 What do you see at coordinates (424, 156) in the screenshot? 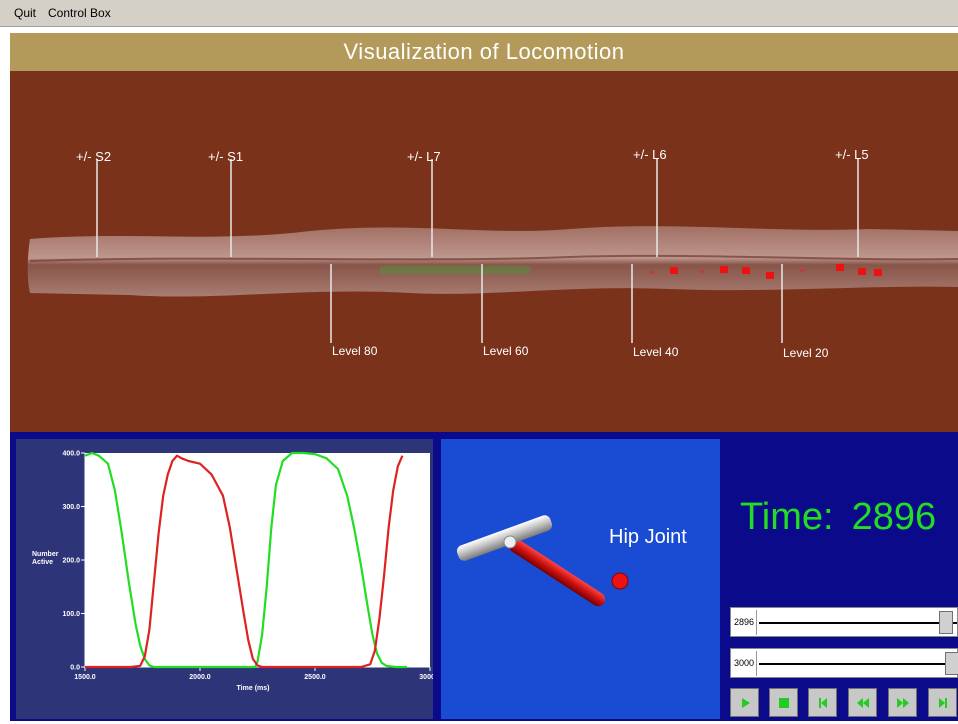
I see `segment-label-l7: +/- L7` at bounding box center [424, 156].